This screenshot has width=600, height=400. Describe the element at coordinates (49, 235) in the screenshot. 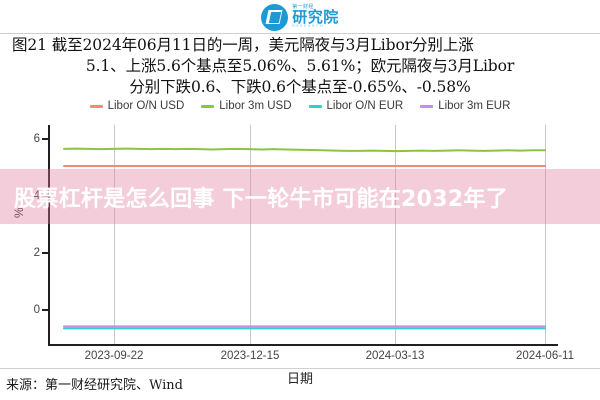

I see `y-axis-line` at that location.